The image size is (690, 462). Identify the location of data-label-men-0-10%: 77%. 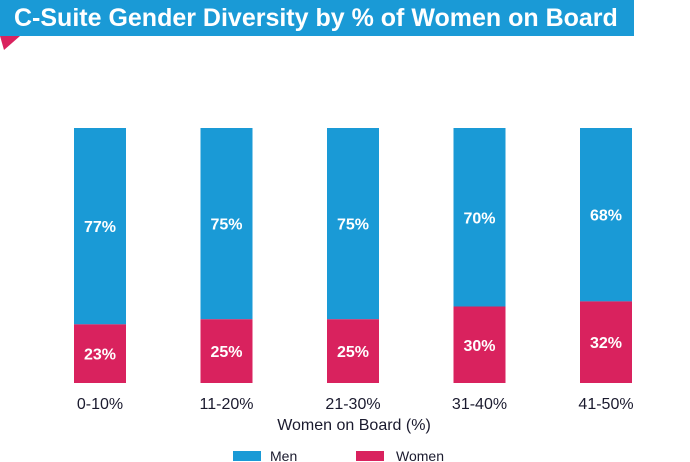
(100, 227).